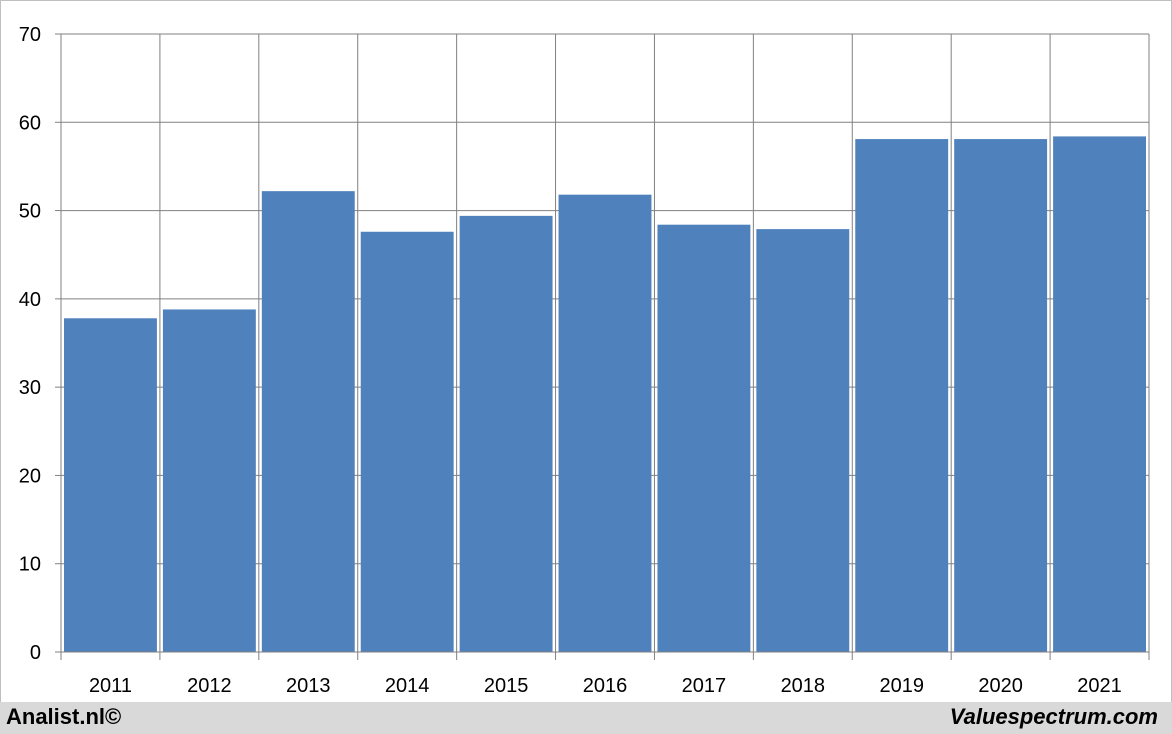  Describe the element at coordinates (1053, 716) in the screenshot. I see `footer-right-credit: Valuespectrum.com` at that location.